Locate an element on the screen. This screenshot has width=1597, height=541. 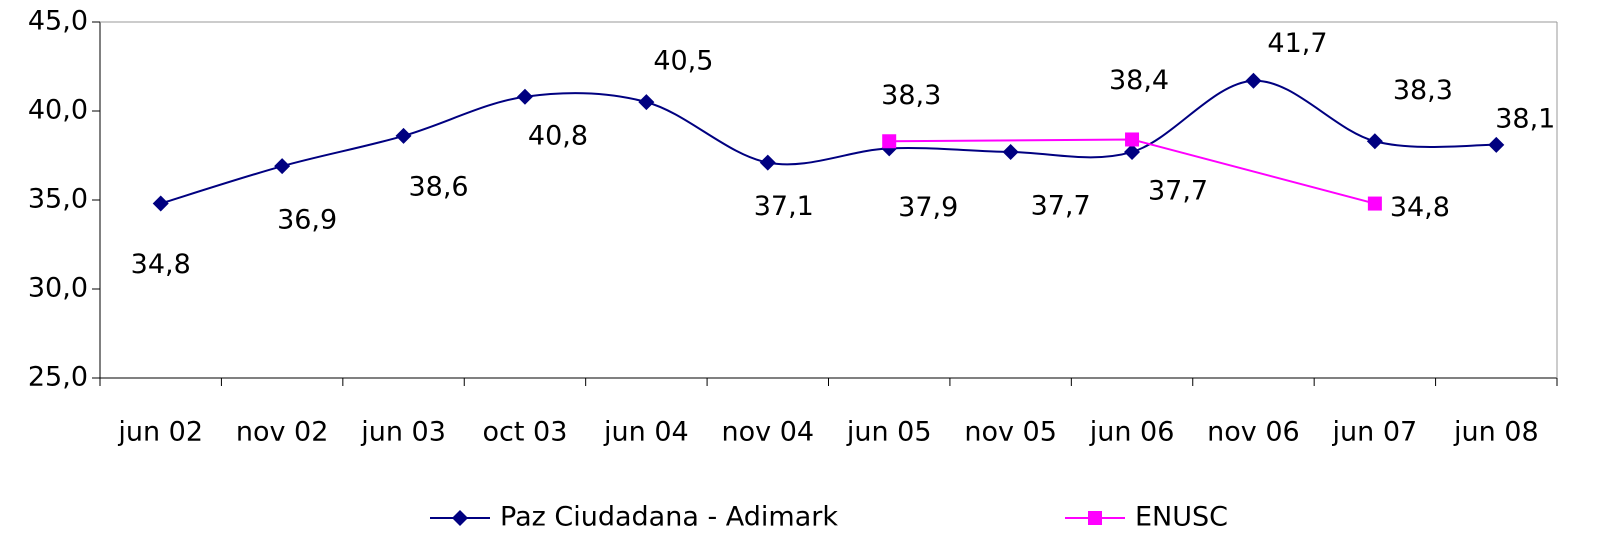
x-tick-label: jun 03 is located at coordinates (403, 432).